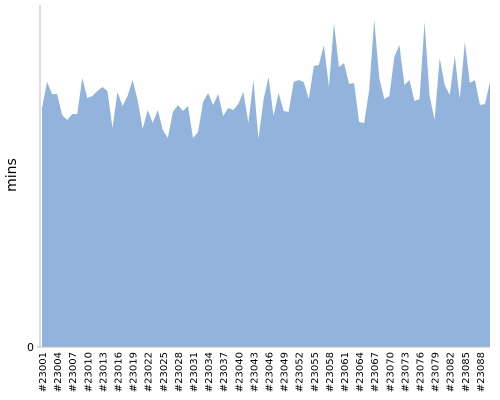  What do you see at coordinates (149, 372) in the screenshot?
I see `x-tick-label: #23022` at bounding box center [149, 372].